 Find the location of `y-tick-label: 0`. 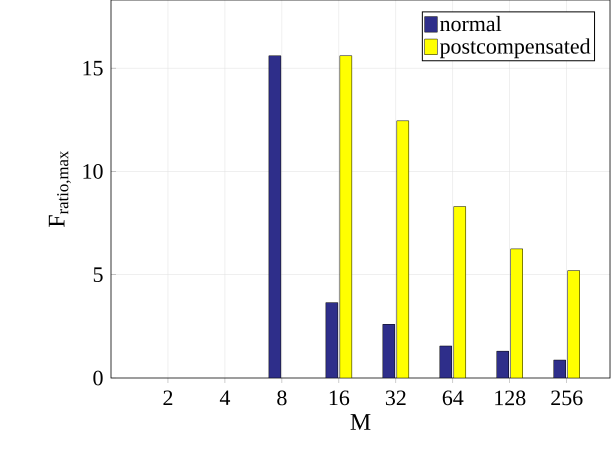

y-tick-label: 0 is located at coordinates (98, 378).